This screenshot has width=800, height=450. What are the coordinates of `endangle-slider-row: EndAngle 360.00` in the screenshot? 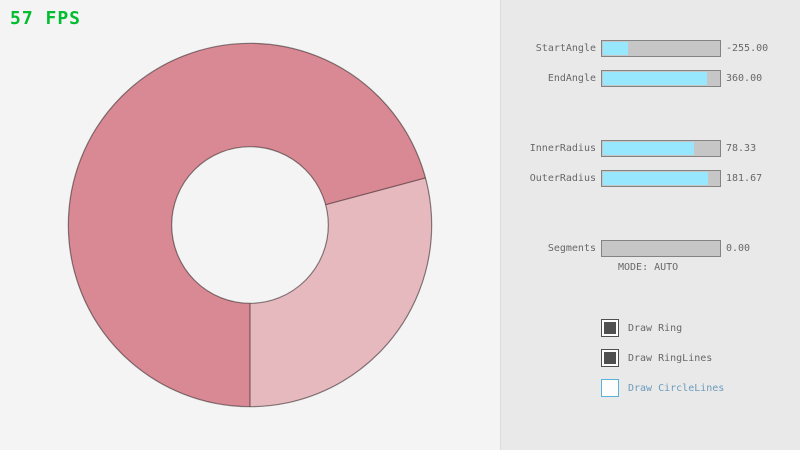 It's located at (650, 78).